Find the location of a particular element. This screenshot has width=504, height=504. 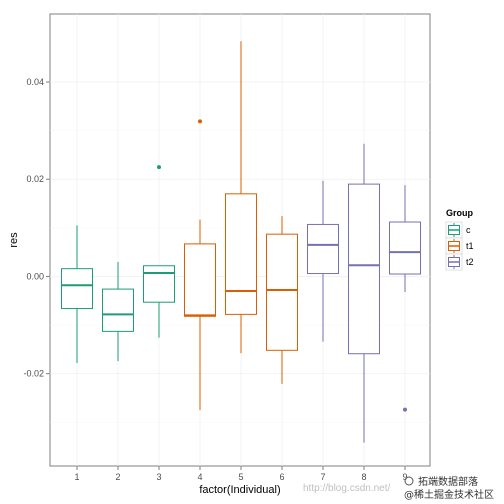

legend-label: t1 is located at coordinates (470, 246).